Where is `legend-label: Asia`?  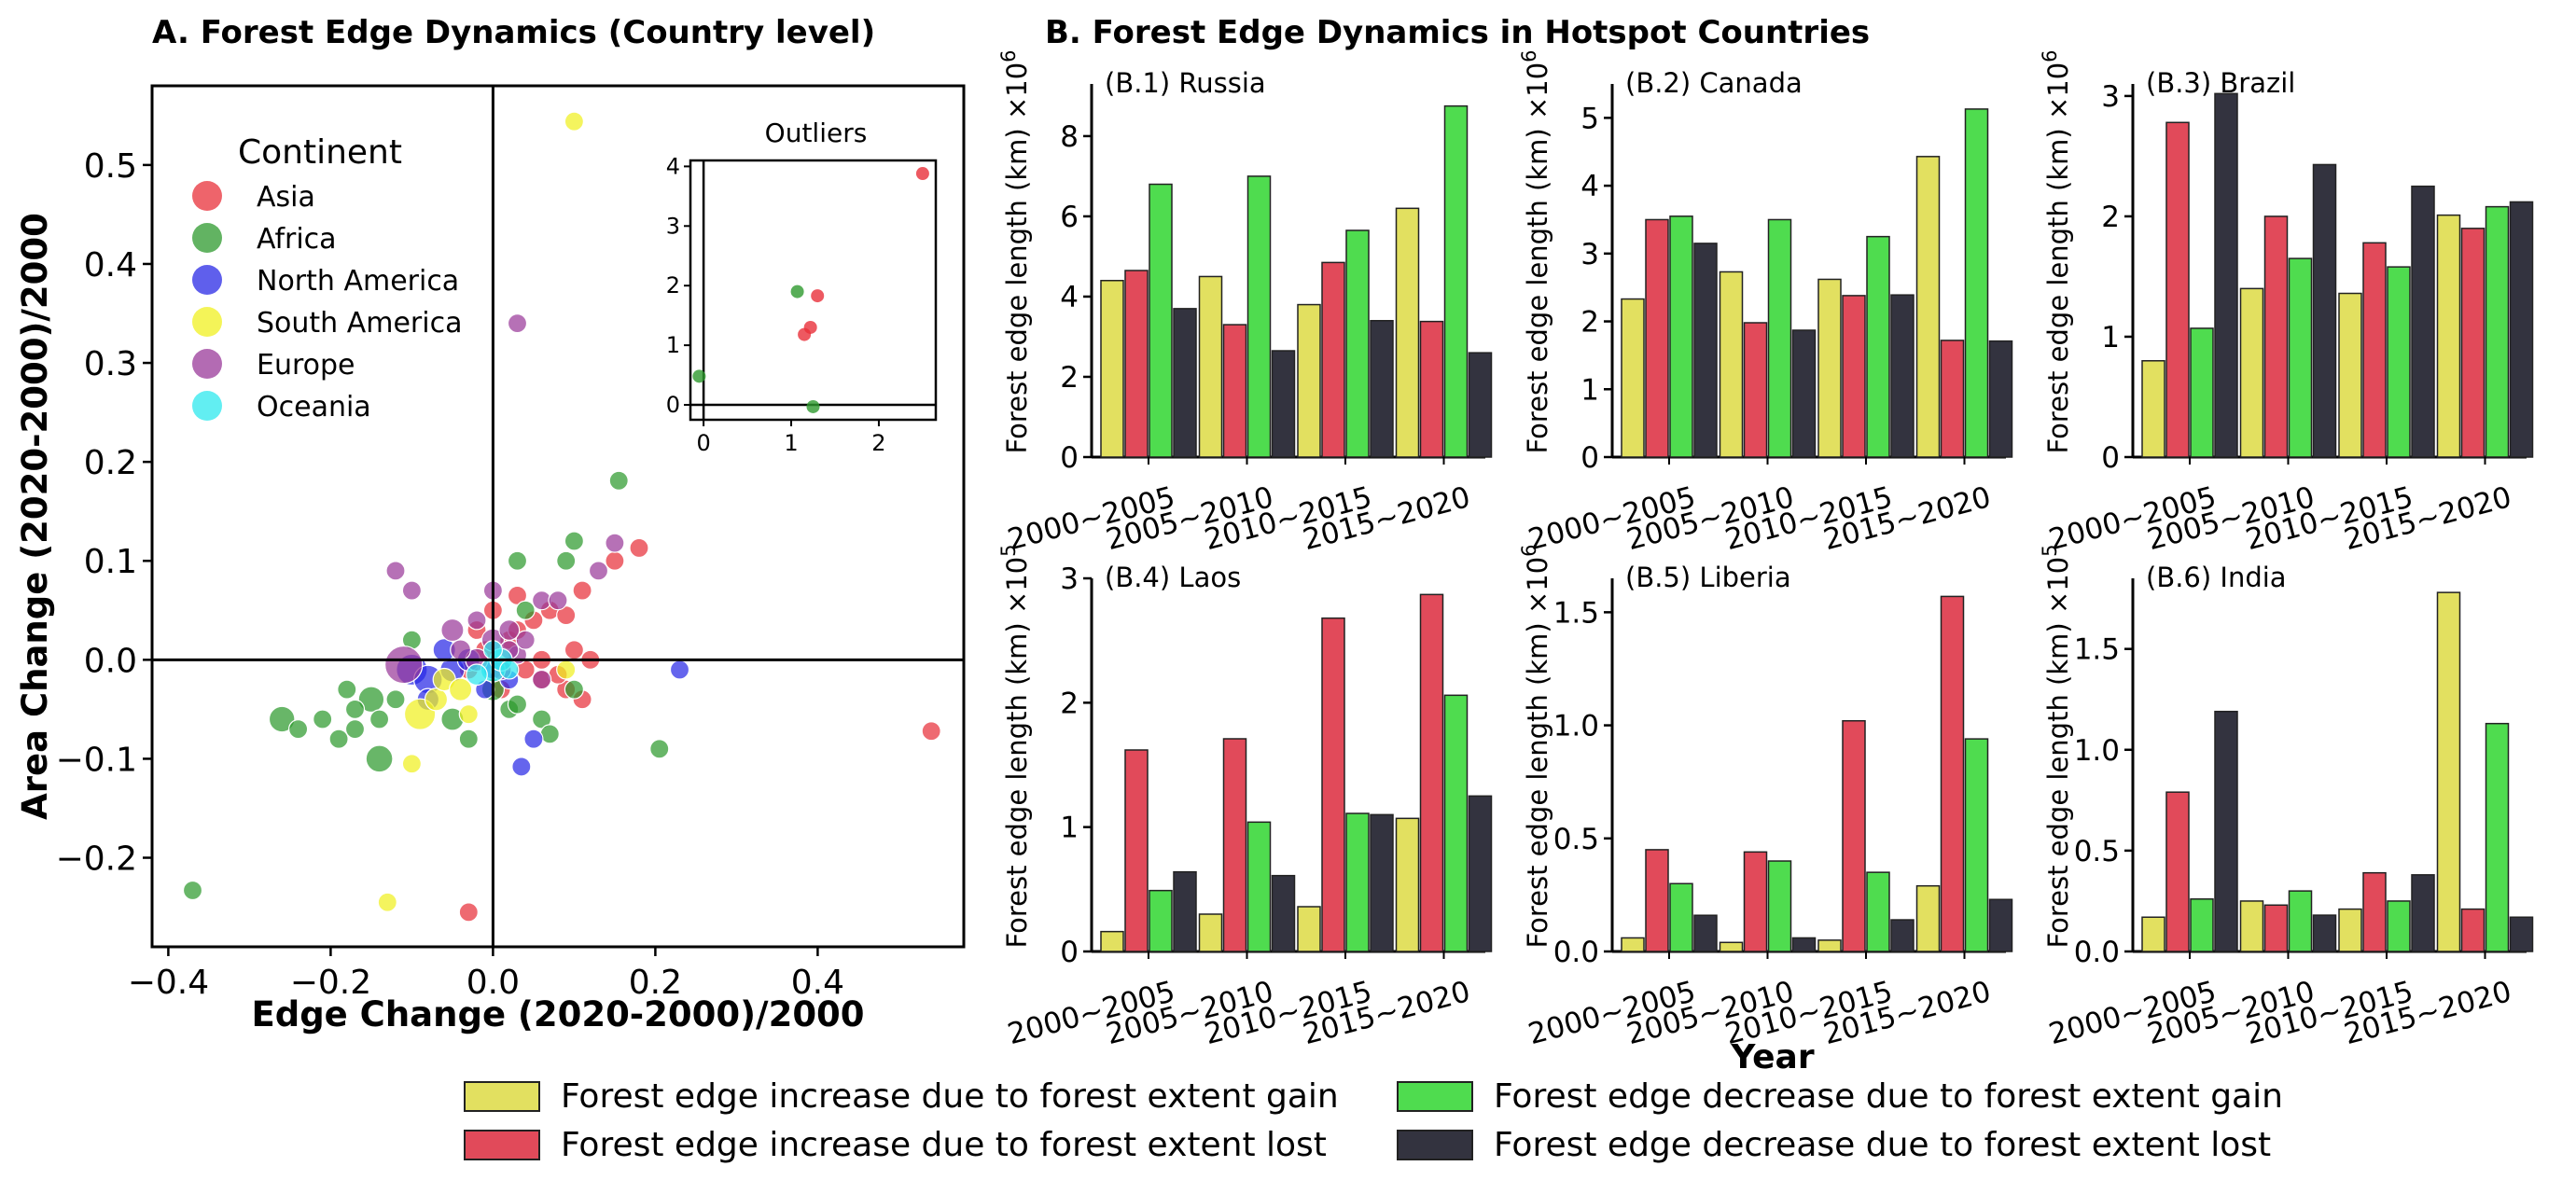 legend-label: Asia is located at coordinates (286, 197).